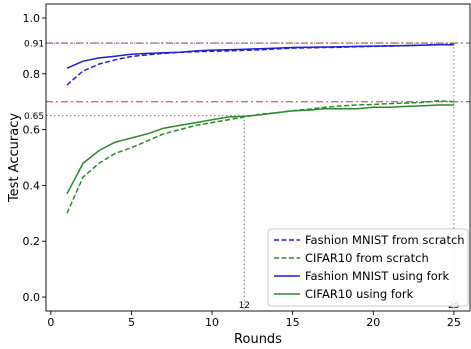 This screenshot has width=471, height=349. What do you see at coordinates (34, 117) in the screenshot?
I see `threshold-y-label-0: 0.65` at bounding box center [34, 117].